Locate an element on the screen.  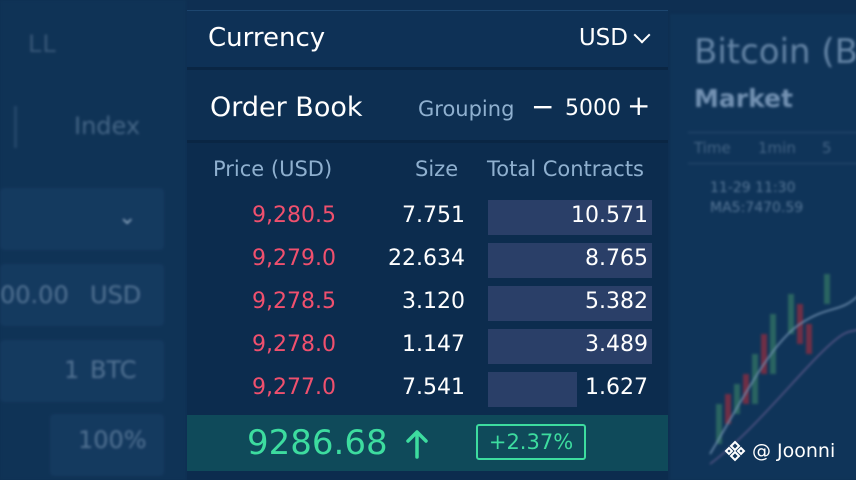
order-row: 9,280.5 7.751 10.571 is located at coordinates (427, 217).